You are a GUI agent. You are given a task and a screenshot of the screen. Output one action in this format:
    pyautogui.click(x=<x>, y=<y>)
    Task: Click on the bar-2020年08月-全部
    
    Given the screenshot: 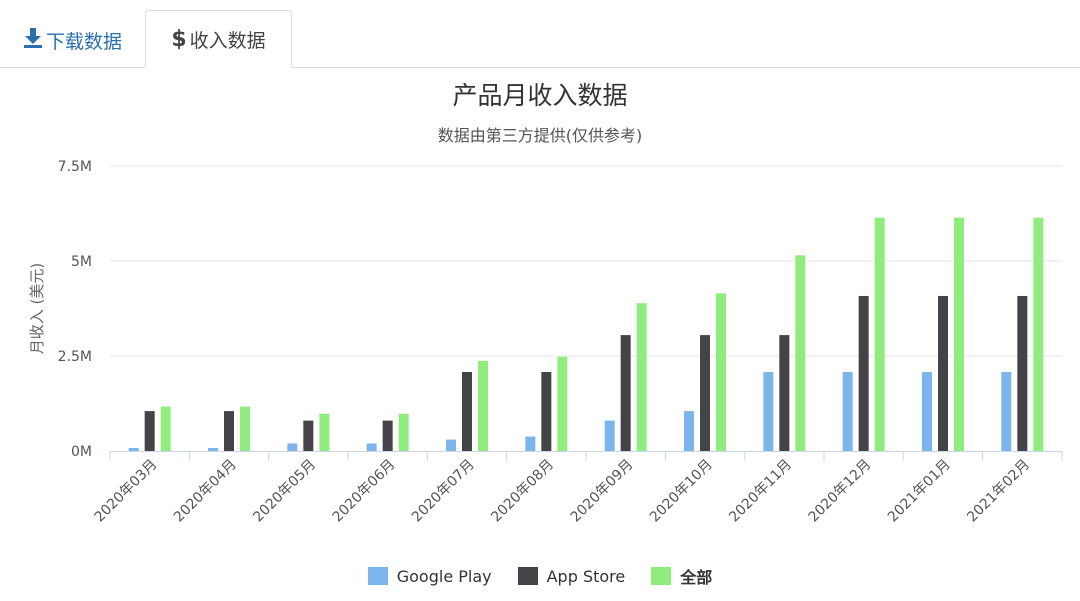 What is the action you would take?
    pyautogui.click(x=562, y=403)
    